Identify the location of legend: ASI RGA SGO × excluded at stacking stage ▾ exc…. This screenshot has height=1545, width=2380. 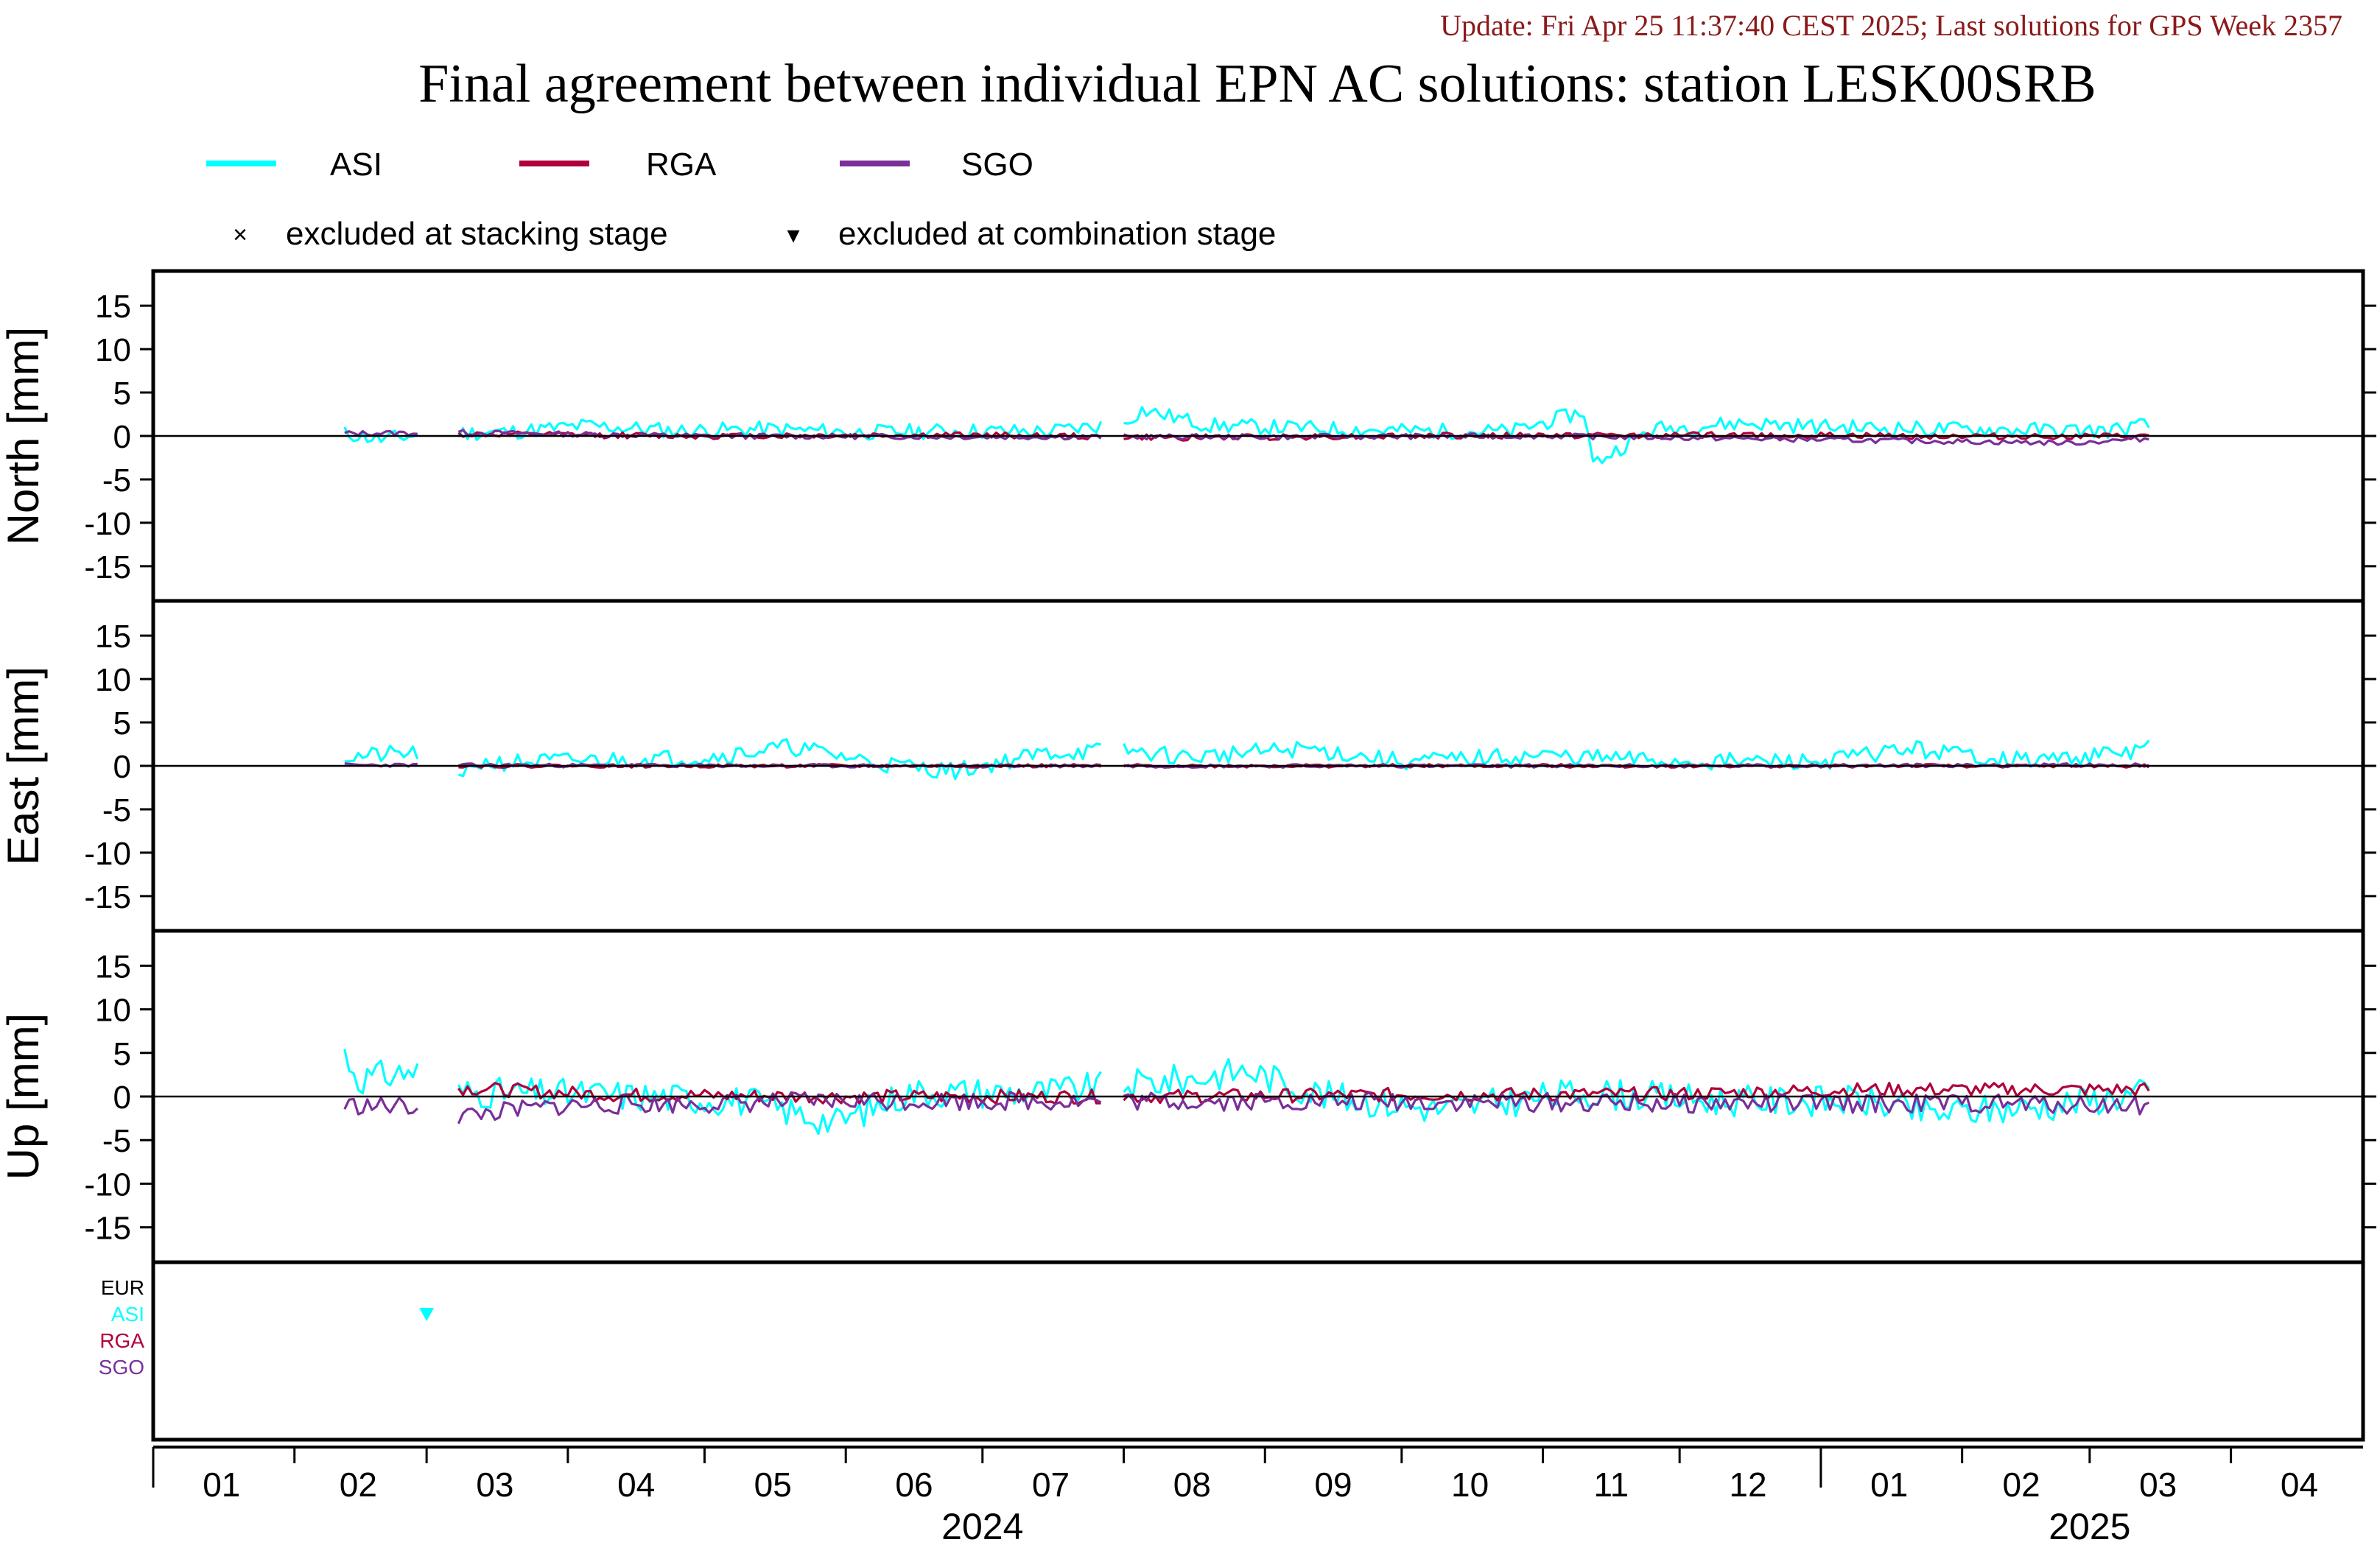
(741, 200).